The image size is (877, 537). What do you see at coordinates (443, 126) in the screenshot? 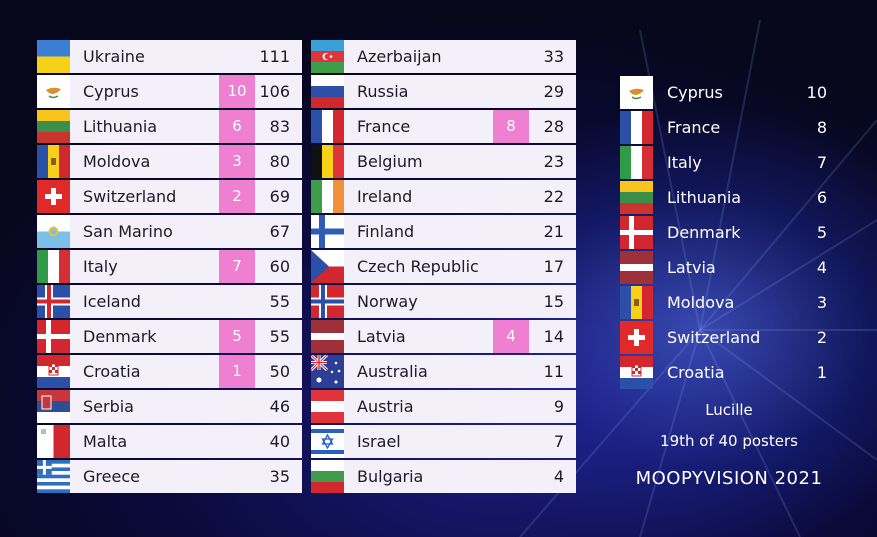
I see `scoreboard-row: France 8 28` at bounding box center [443, 126].